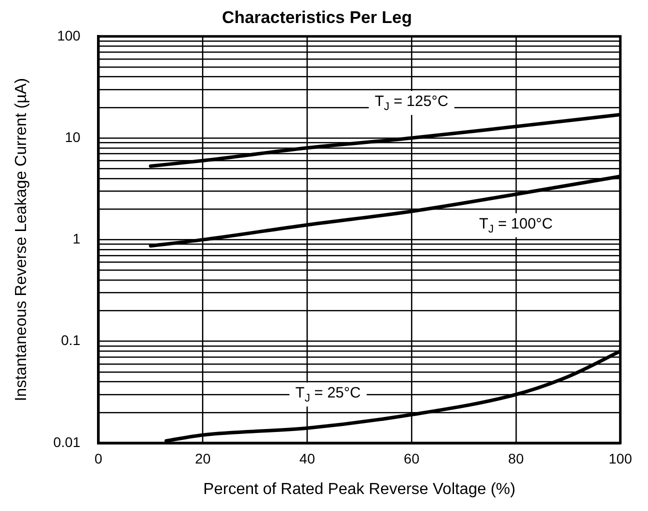 The height and width of the screenshot is (511, 648). What do you see at coordinates (203, 458) in the screenshot?
I see `x-tick-label: 20` at bounding box center [203, 458].